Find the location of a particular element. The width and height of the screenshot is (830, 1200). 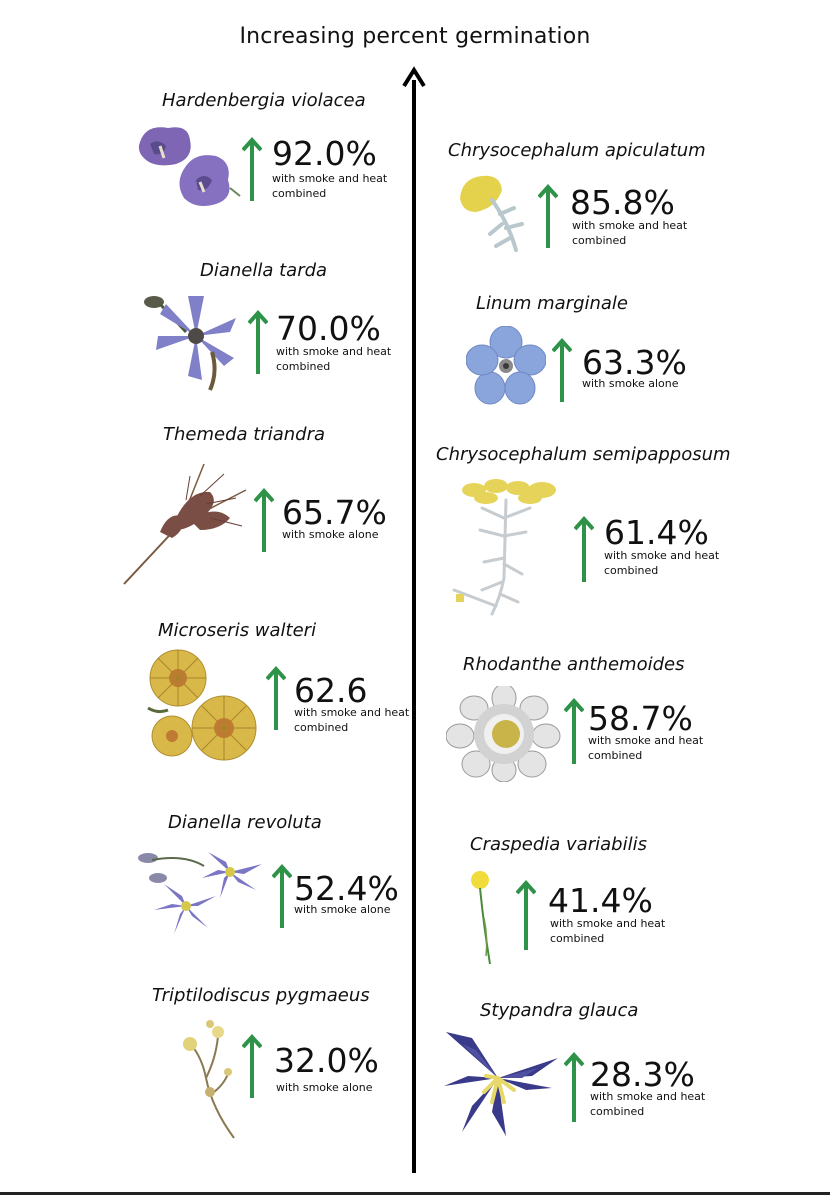

yellow-cluster-flower-icon is located at coordinates (504, 547).